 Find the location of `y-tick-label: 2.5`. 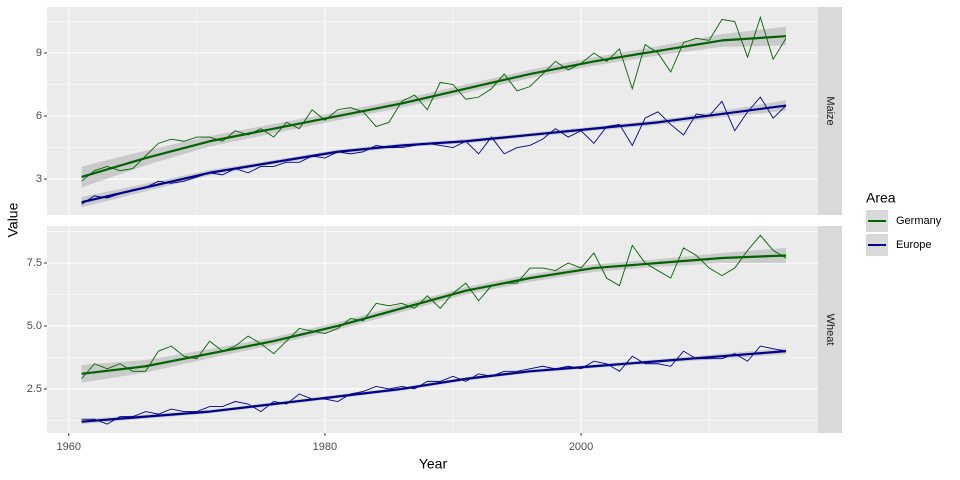

y-tick-label: 2.5 is located at coordinates (34, 389).